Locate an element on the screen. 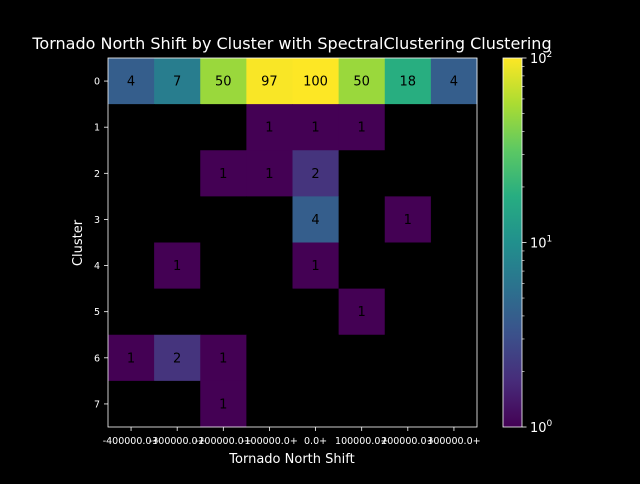 The image size is (640, 484). cell-value-label: 7 is located at coordinates (177, 82).